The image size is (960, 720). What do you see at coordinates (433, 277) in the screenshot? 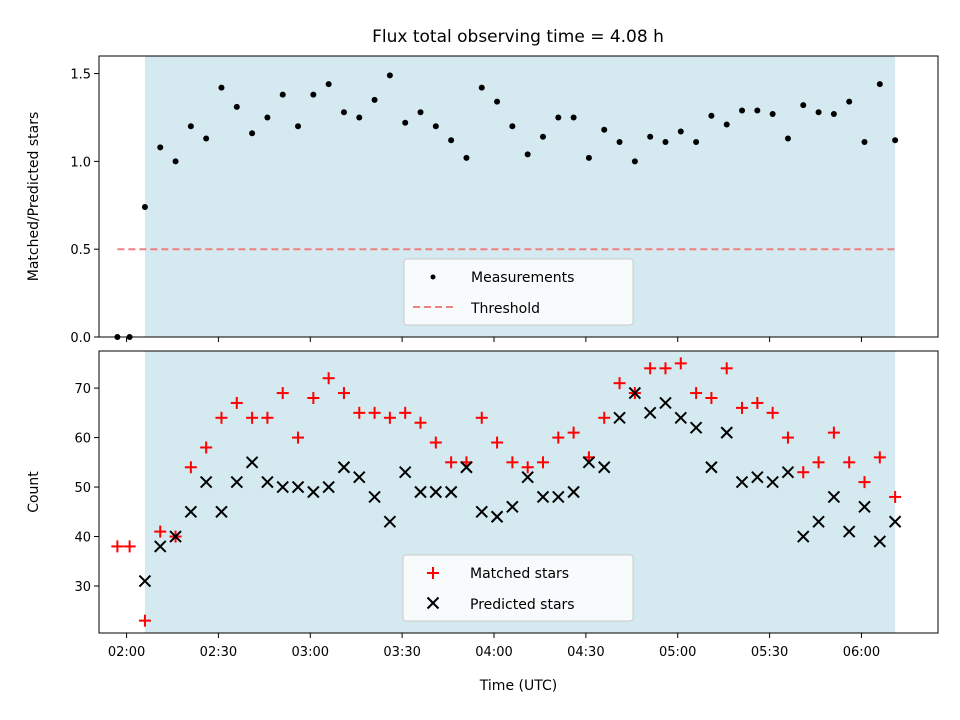
I see `legend-measurements-marker` at bounding box center [433, 277].